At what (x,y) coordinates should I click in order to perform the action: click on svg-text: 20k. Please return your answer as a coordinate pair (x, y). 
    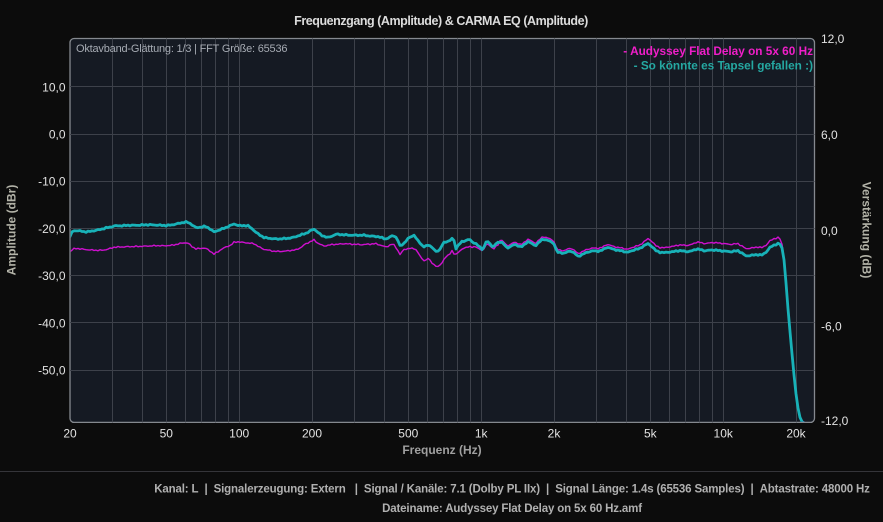
    Looking at the image, I should click on (796, 433).